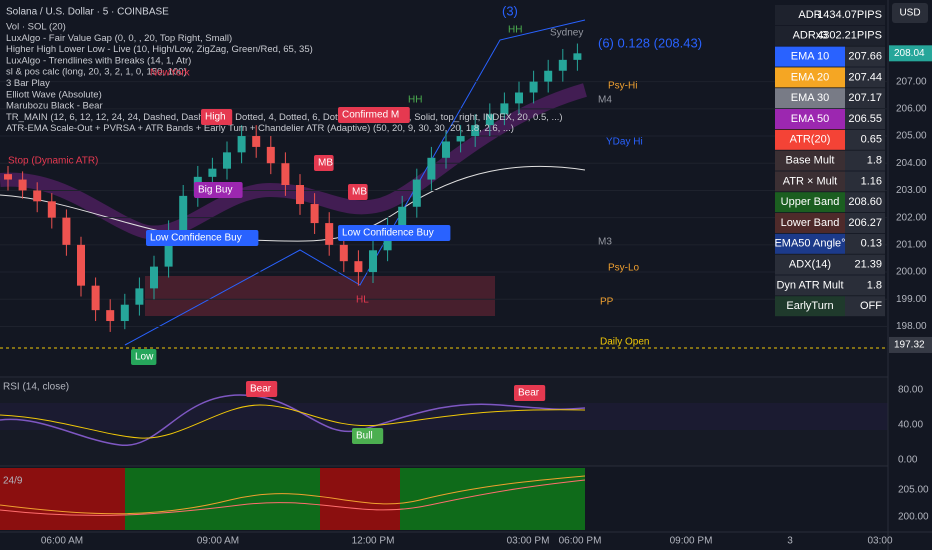  I want to click on symbol: Solana / U.S. Dollar · 5 · COINBASE, so click(87, 12).